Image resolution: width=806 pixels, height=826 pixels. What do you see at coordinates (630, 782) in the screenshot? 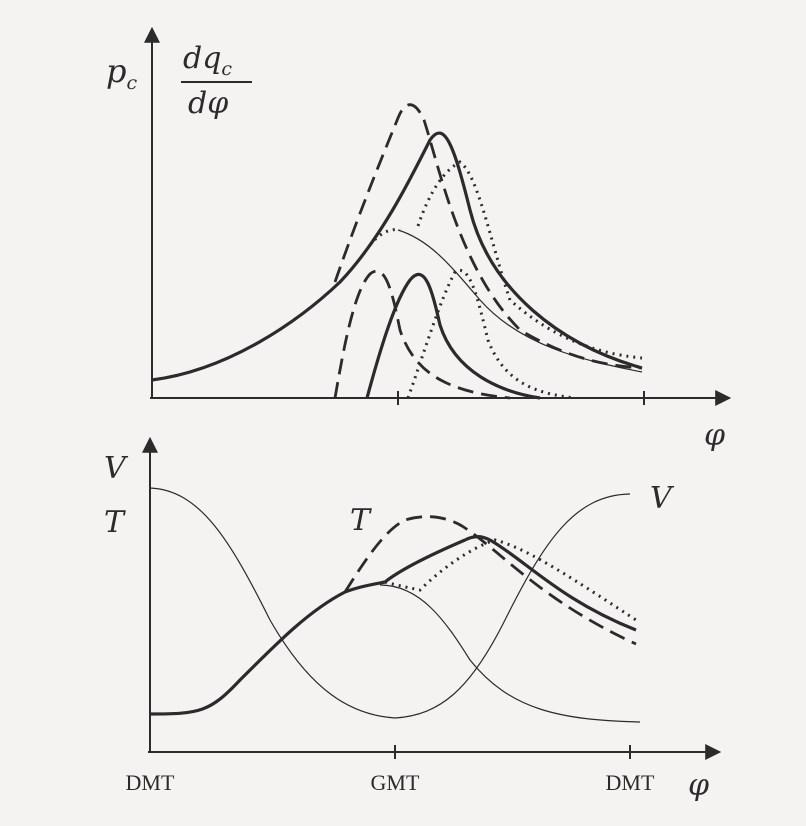
I see `tick-label-dmt-end: DMT` at bounding box center [630, 782].